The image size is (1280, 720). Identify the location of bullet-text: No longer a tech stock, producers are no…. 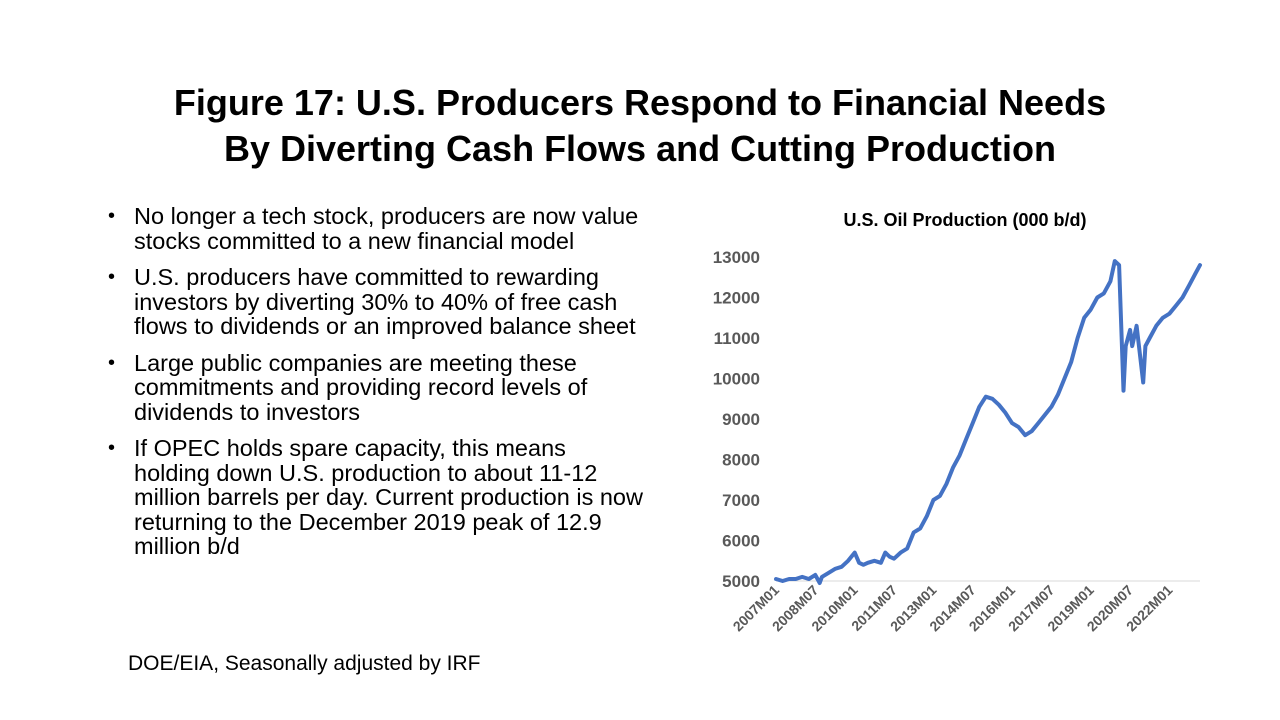
(386, 228).